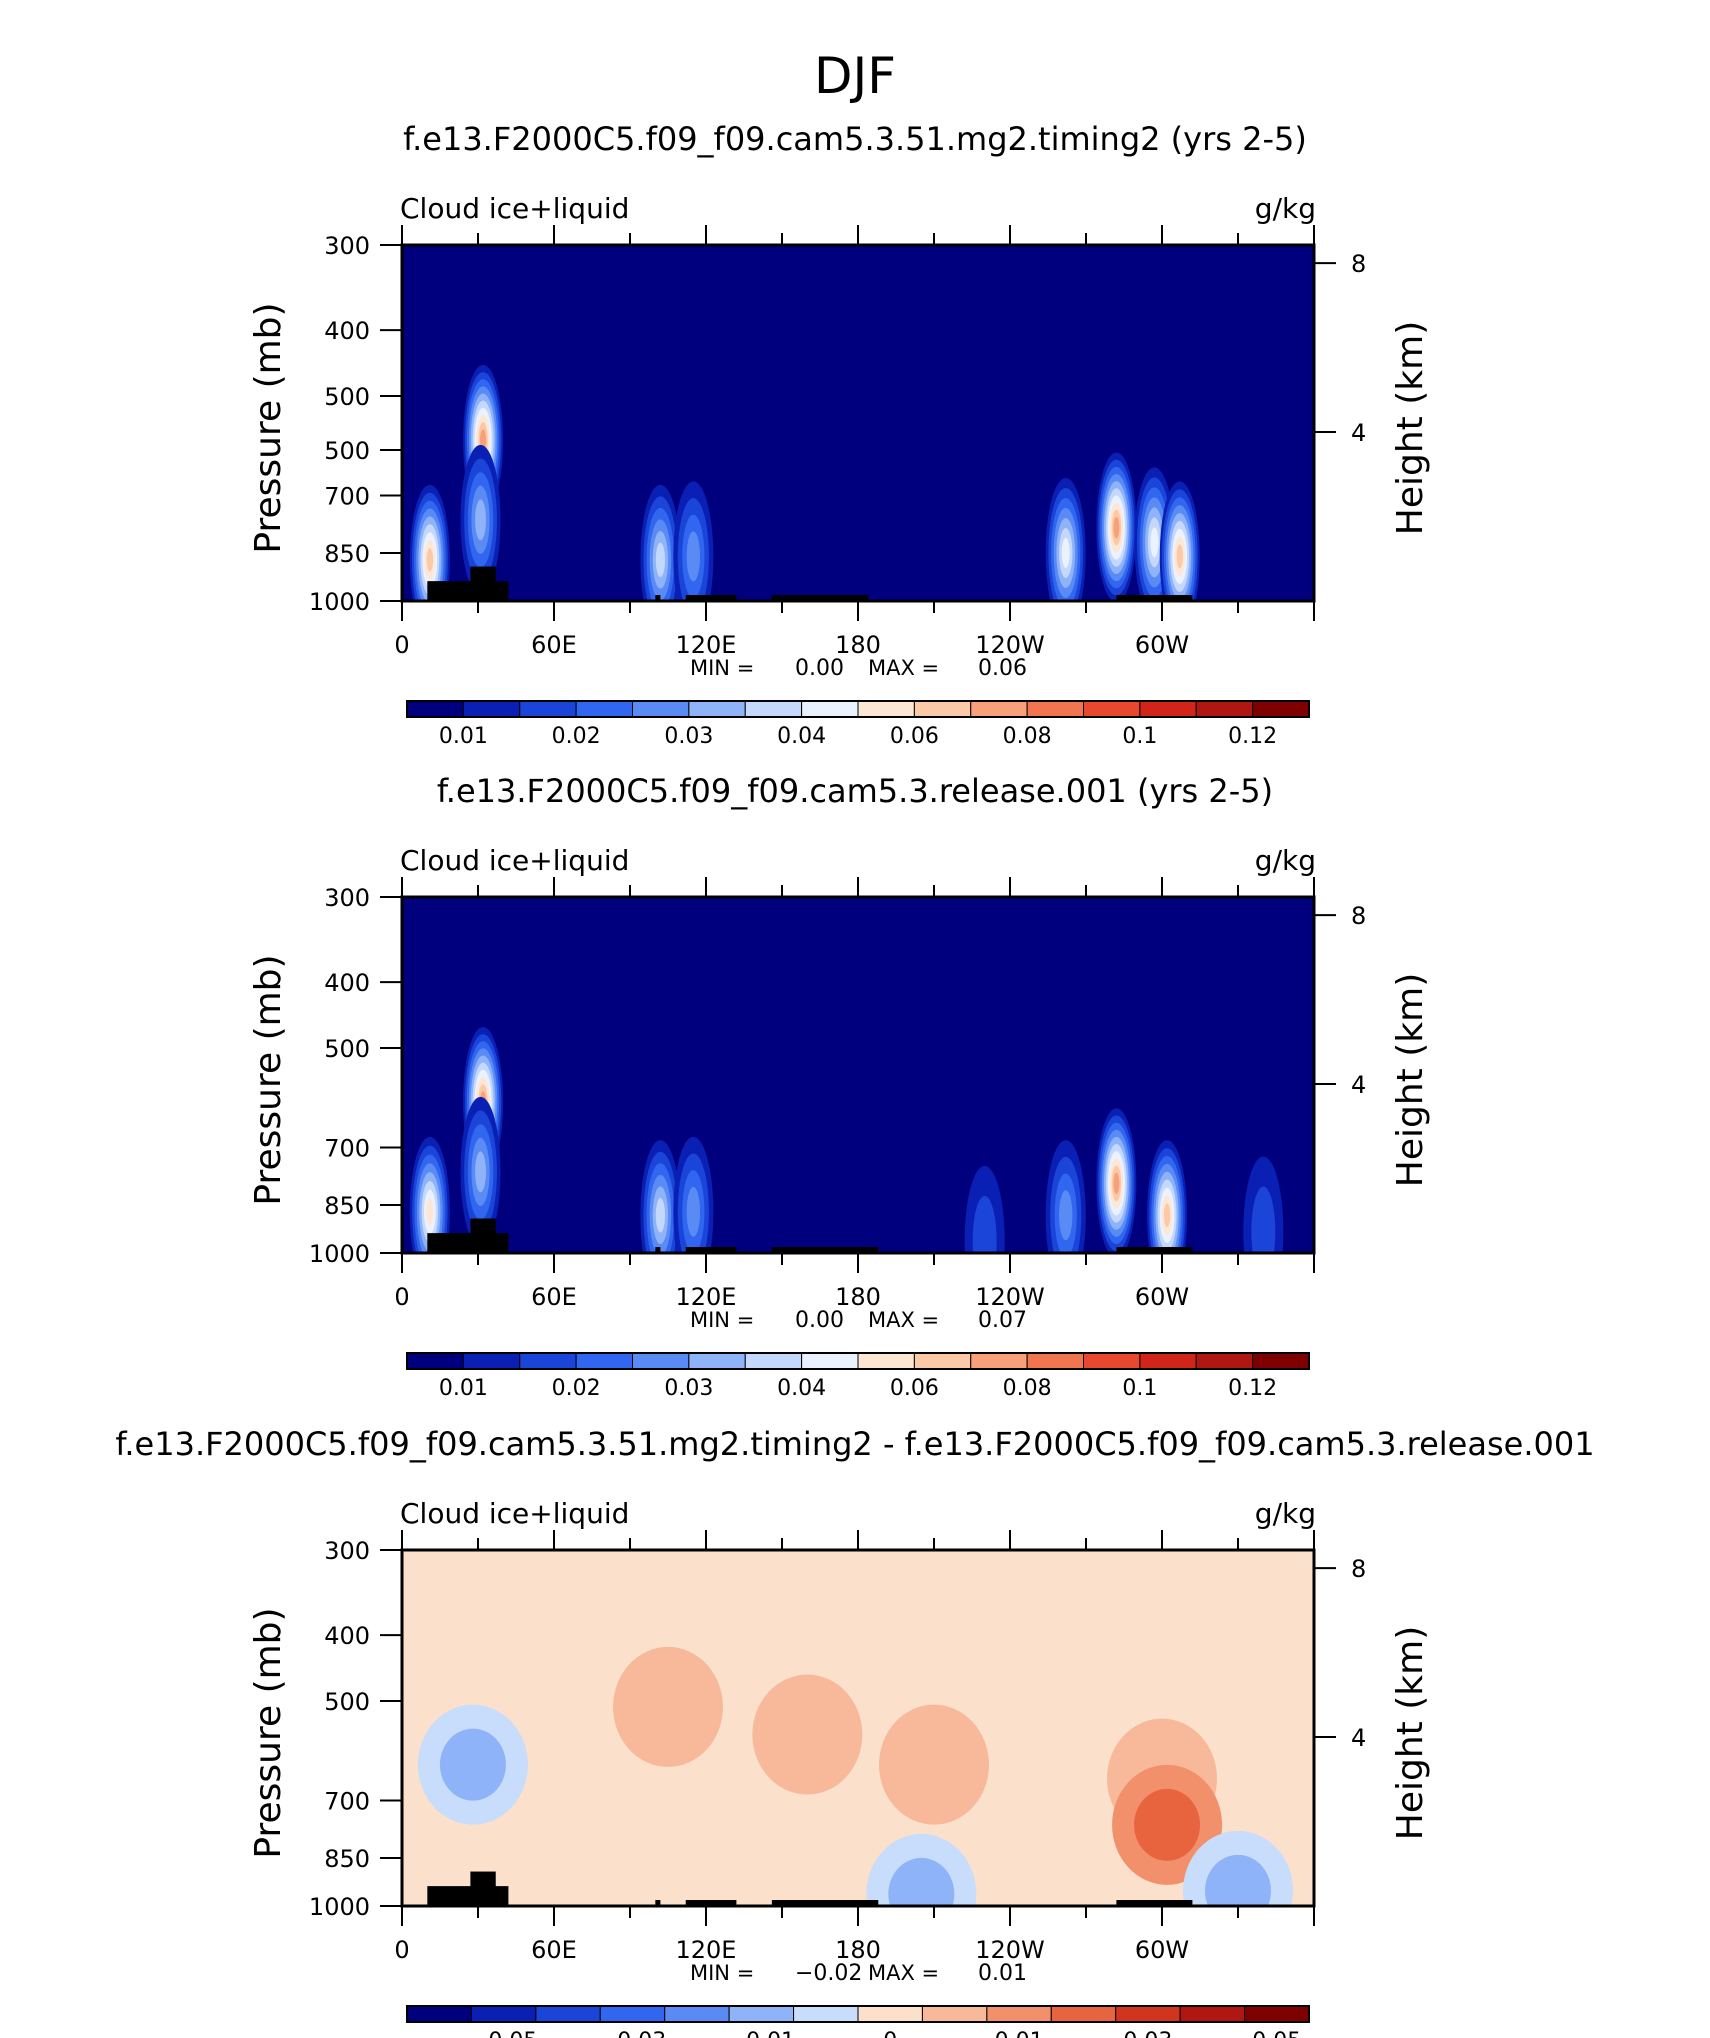 This screenshot has width=1710, height=2038. What do you see at coordinates (1139, 736) in the screenshot?
I see `colorbar-label: 0.1` at bounding box center [1139, 736].